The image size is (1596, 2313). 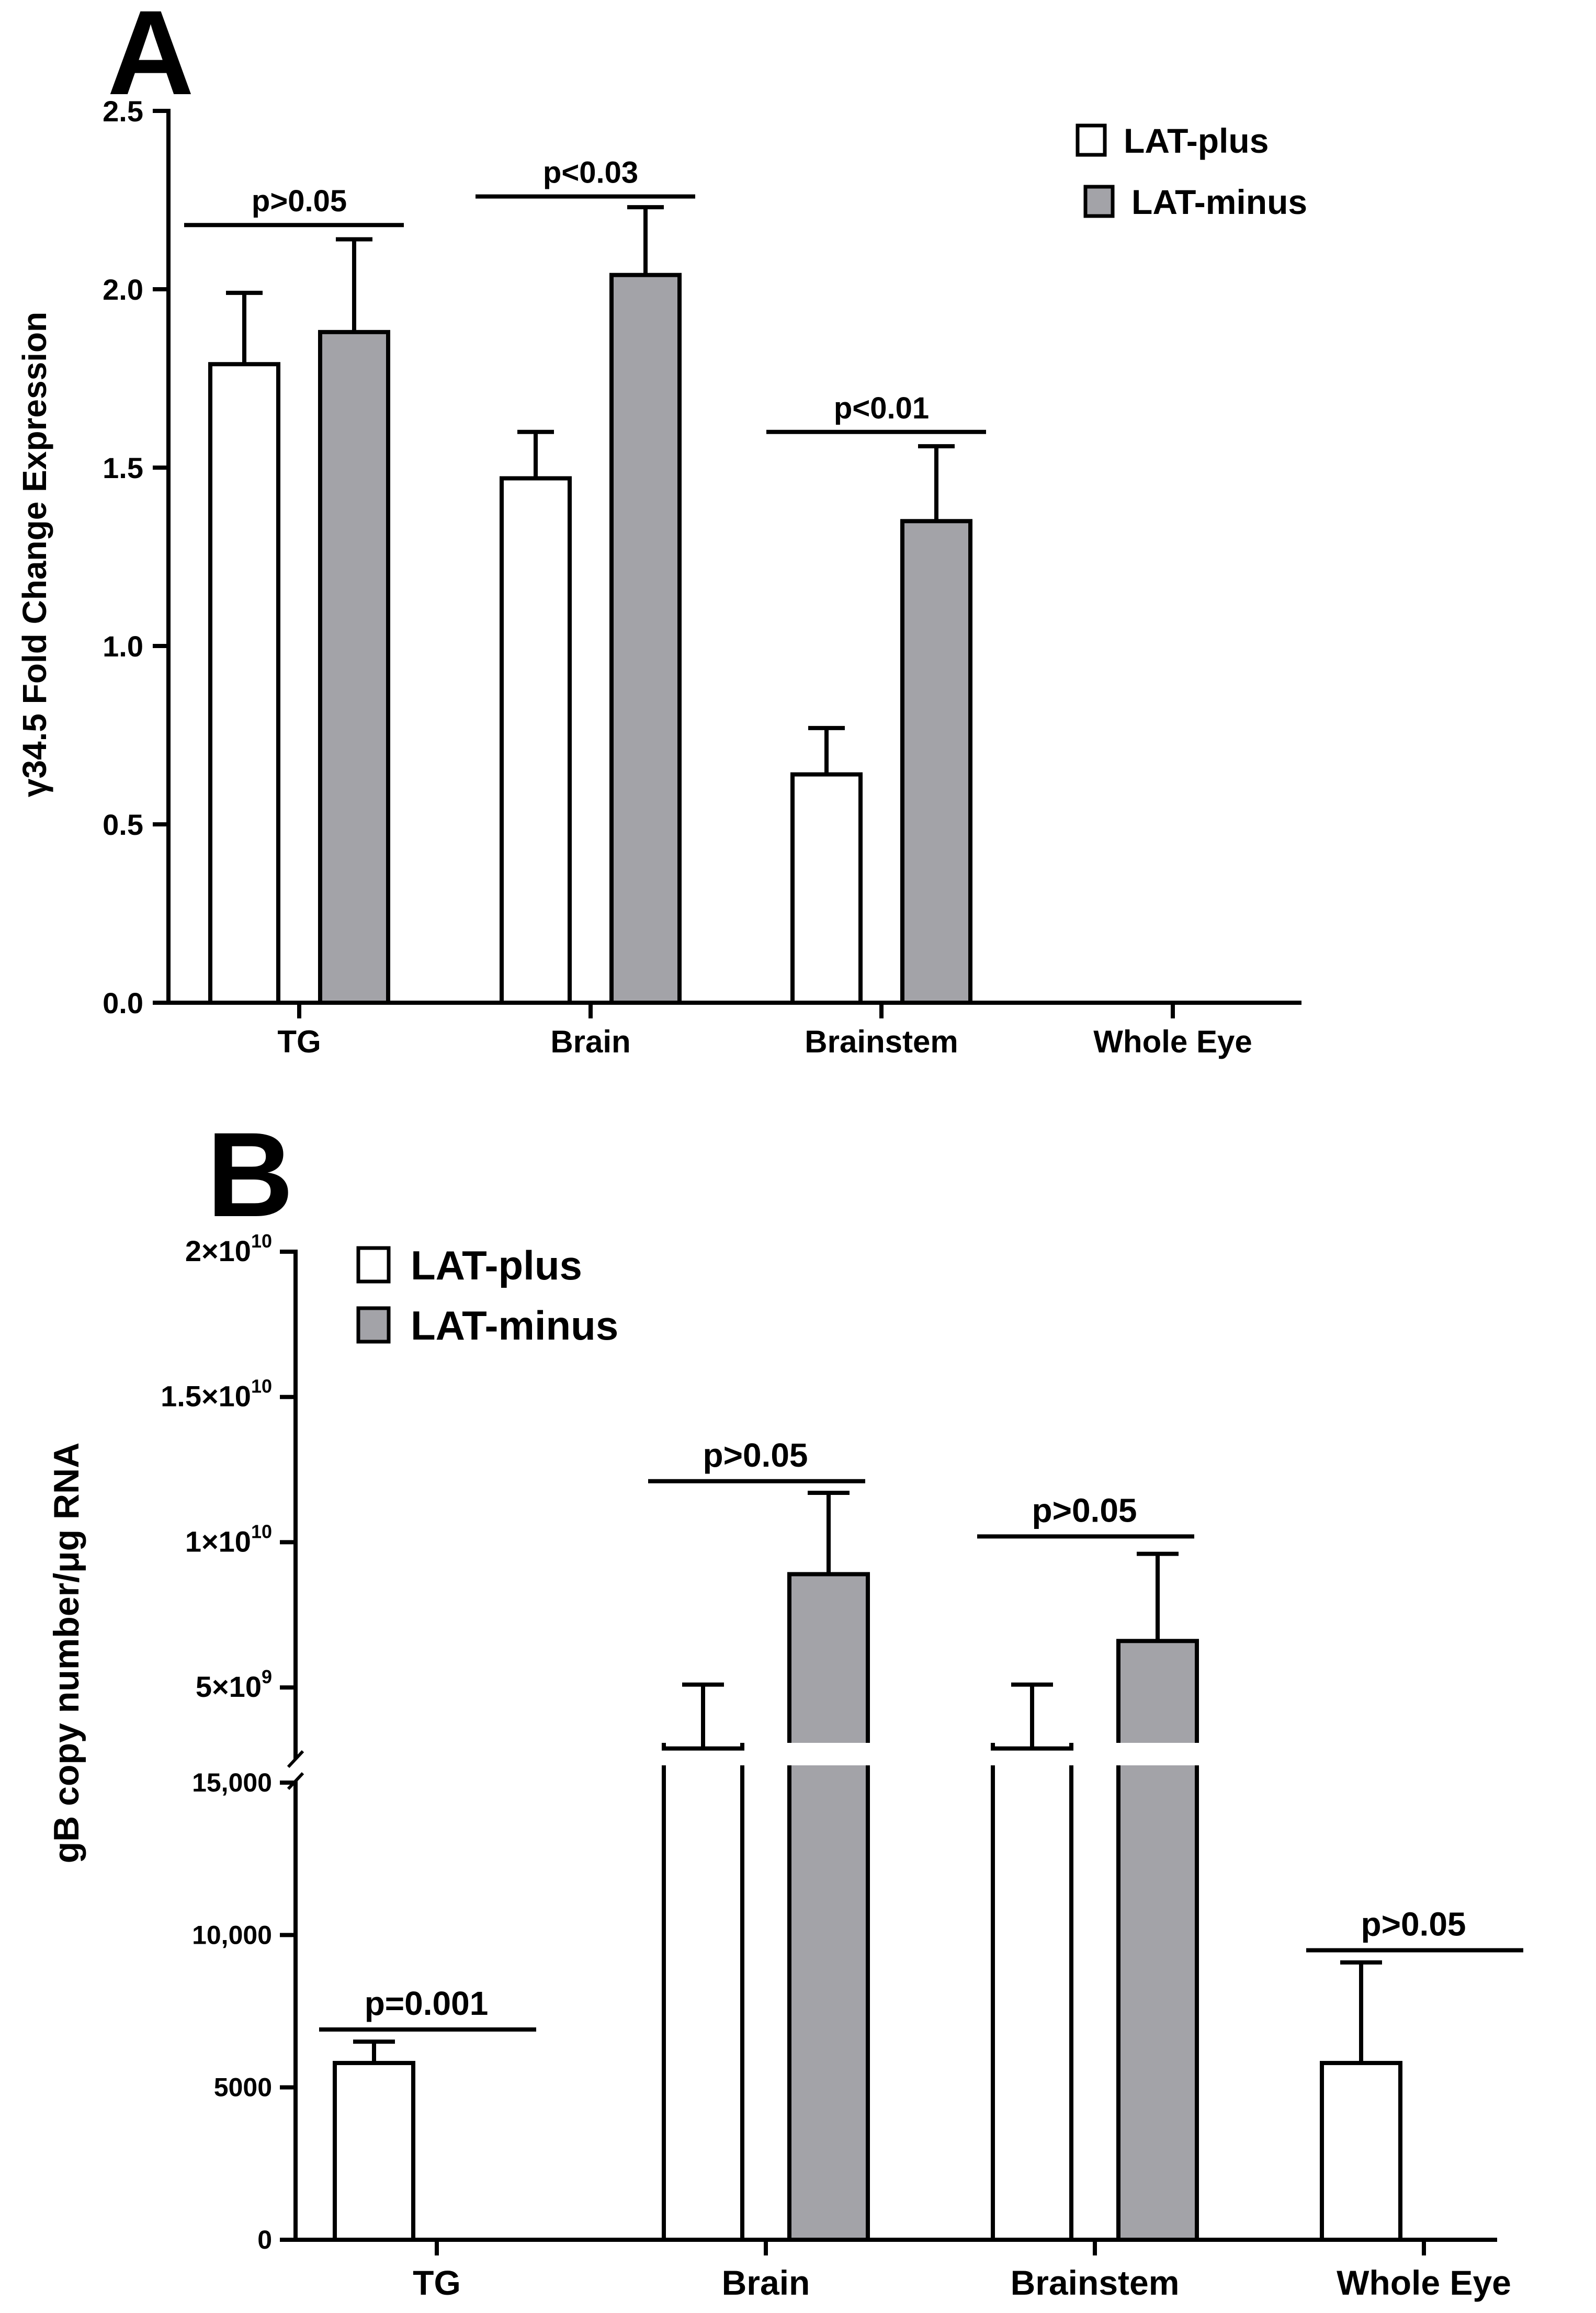 What do you see at coordinates (150, 60) in the screenshot?
I see `panel-a-letter: A` at bounding box center [150, 60].